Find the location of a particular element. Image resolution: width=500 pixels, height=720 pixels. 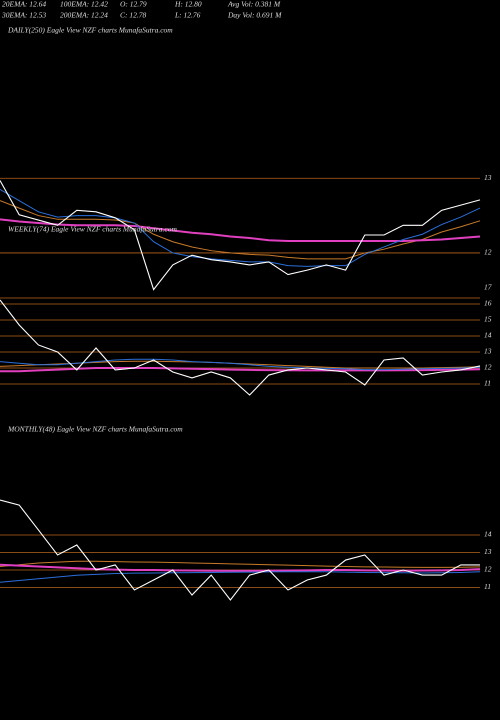

header-stat: 30EMA: 12.53 is located at coordinates (23, 15).